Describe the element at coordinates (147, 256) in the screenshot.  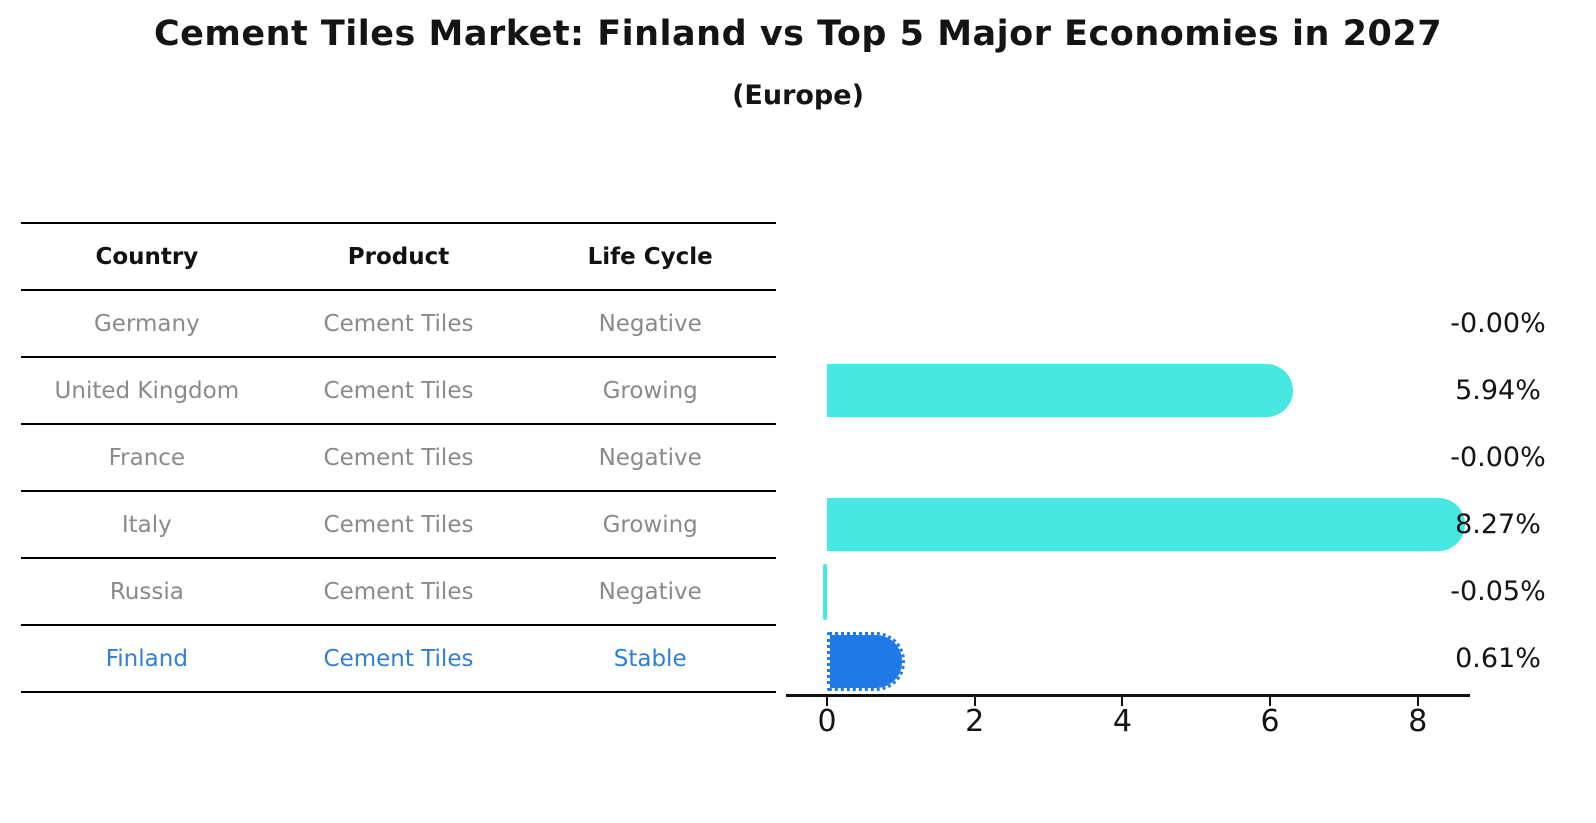
I see `column-header: Country` at that location.